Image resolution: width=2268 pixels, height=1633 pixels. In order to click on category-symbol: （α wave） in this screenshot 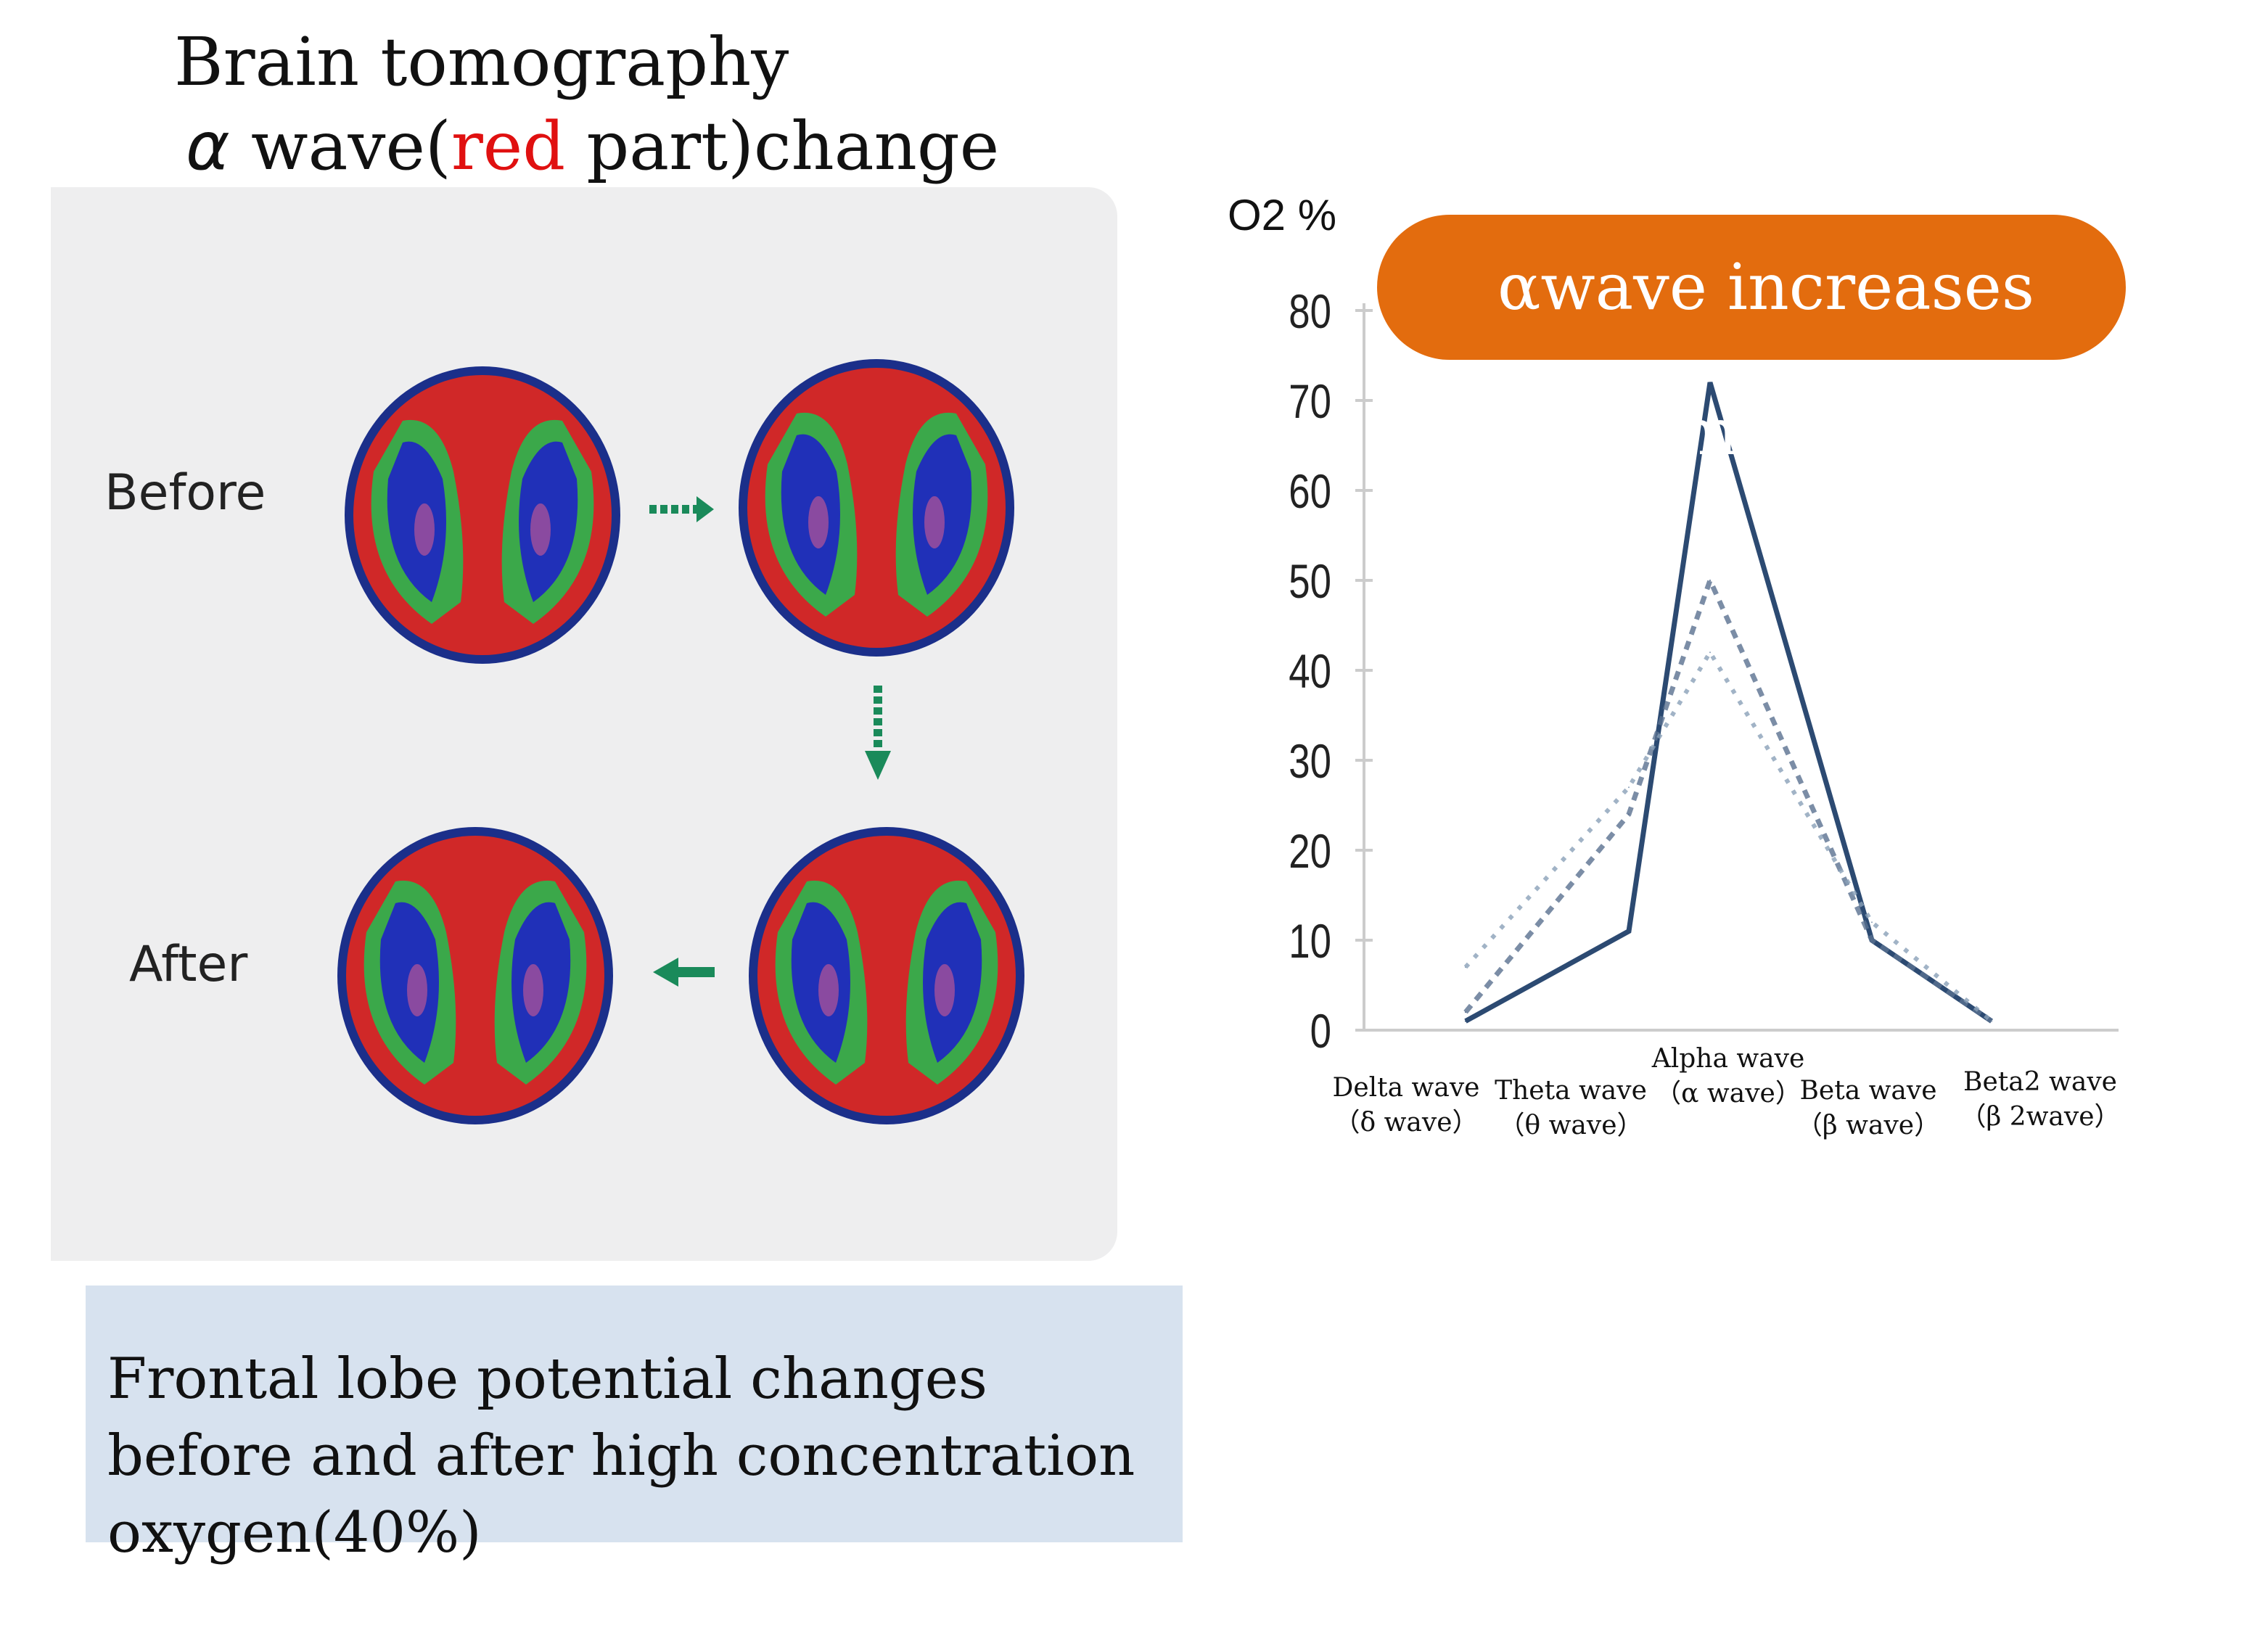, I will do `click(1728, 1093)`.